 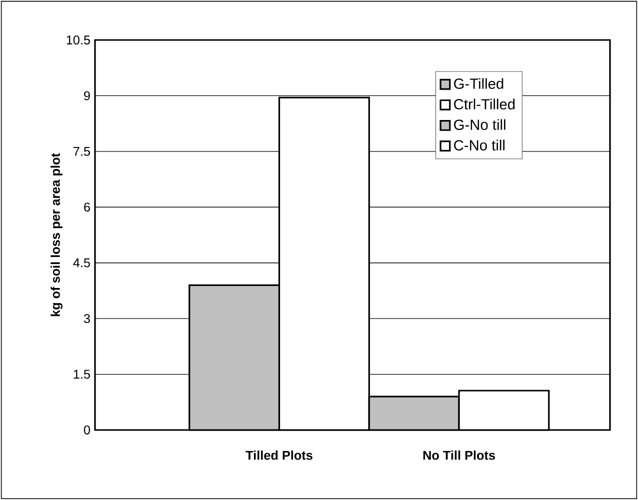 I want to click on y-tick-label: 10.5, so click(x=78, y=40).